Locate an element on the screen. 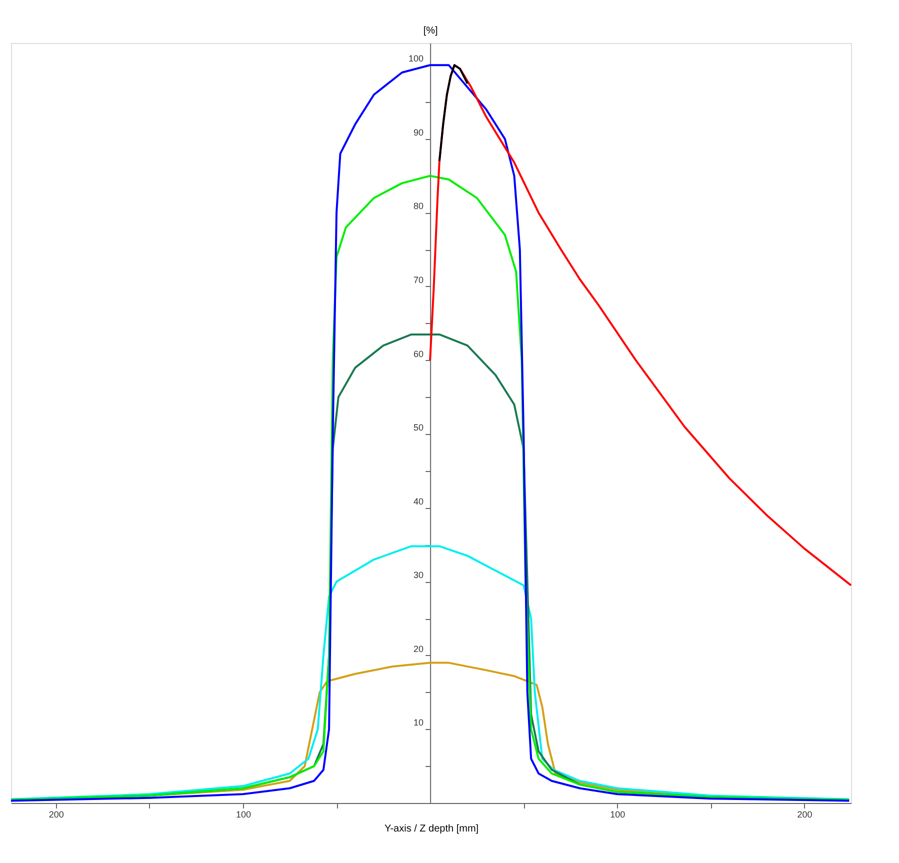 Image resolution: width=899 pixels, height=863 pixels. y-tick-label: 20 is located at coordinates (419, 649).